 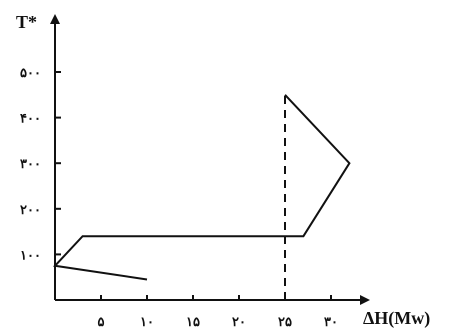 I want to click on y-axis-title: T*, so click(x=26, y=22).